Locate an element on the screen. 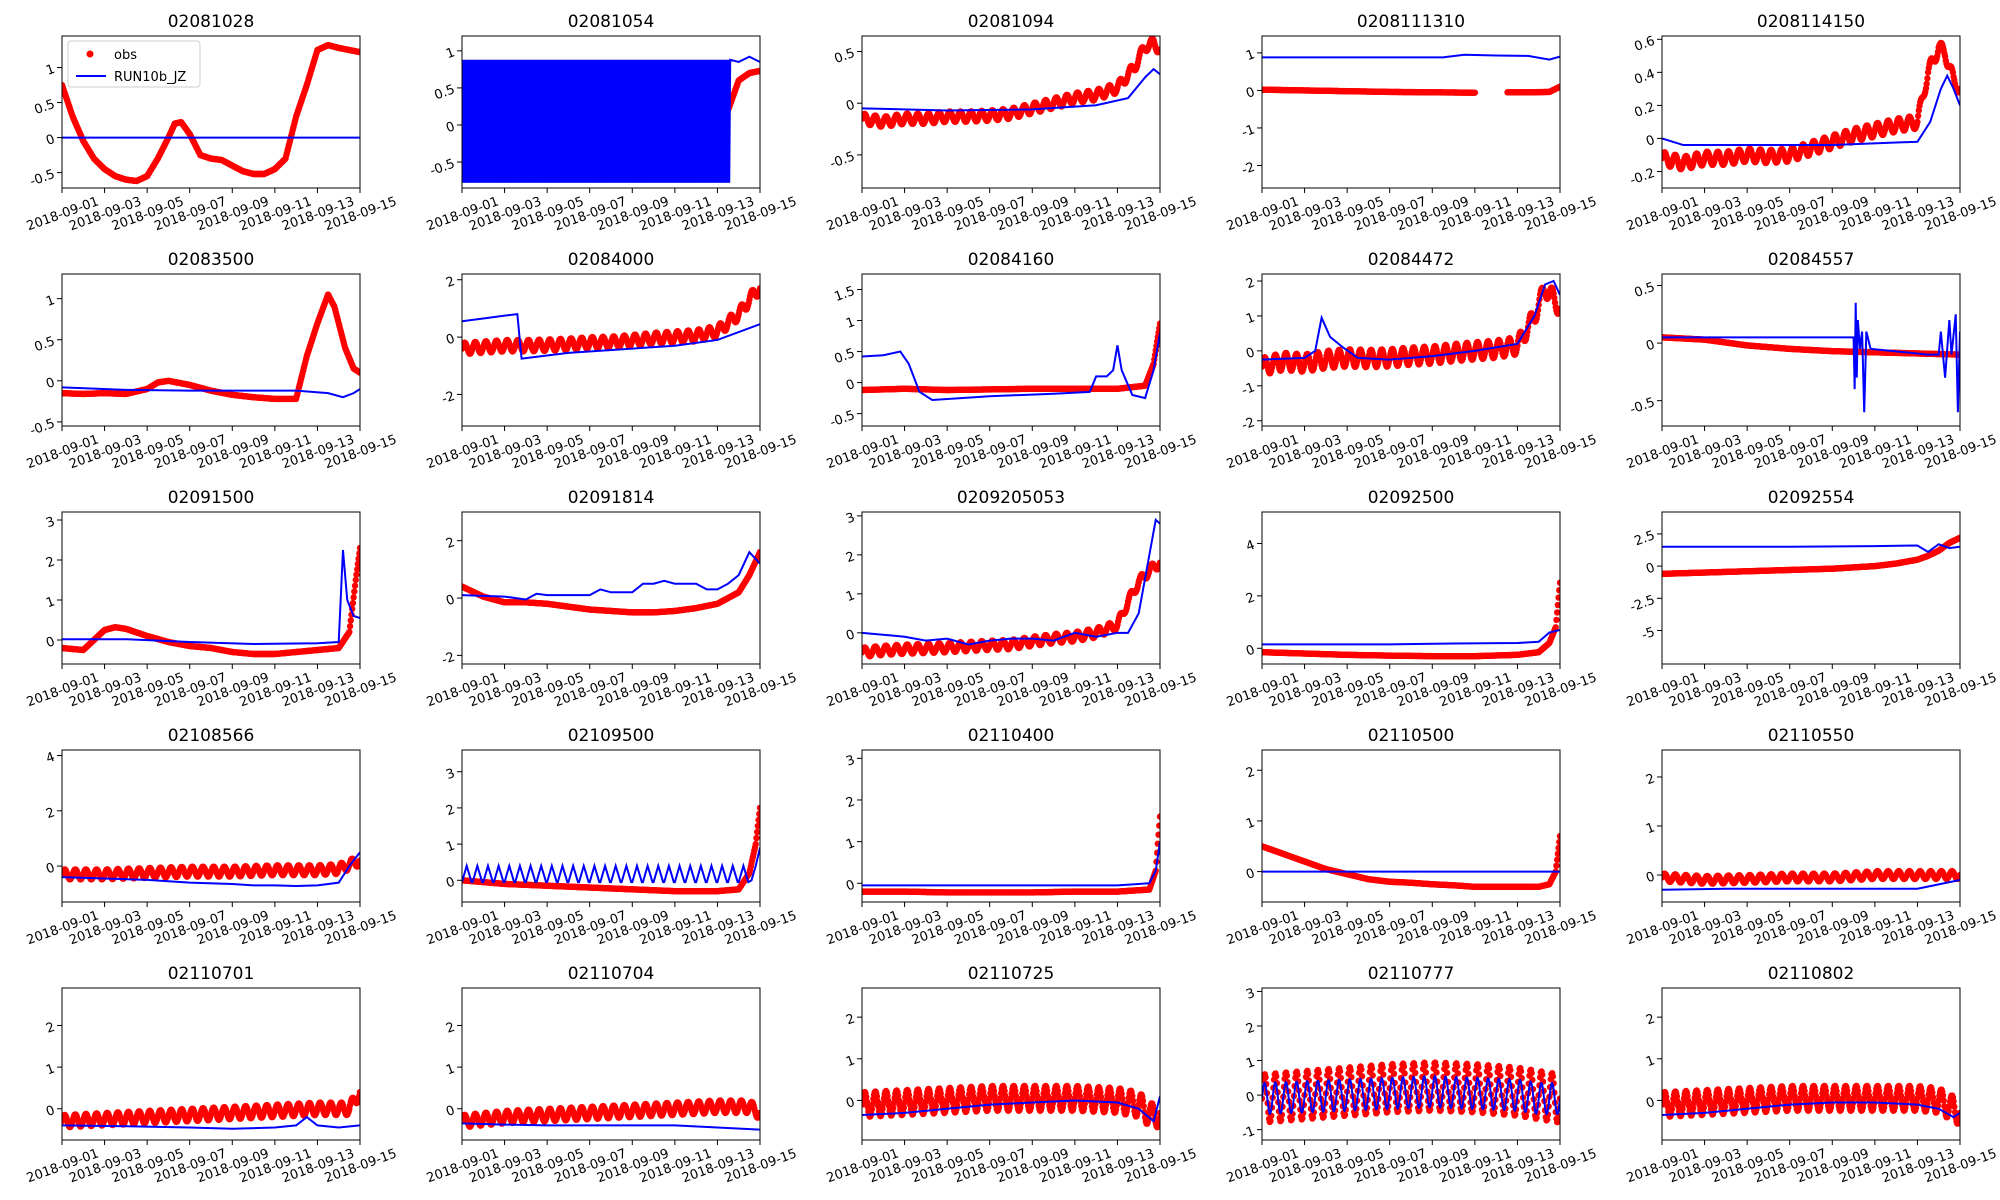  legend-obs-label: obs is located at coordinates (125, 55).